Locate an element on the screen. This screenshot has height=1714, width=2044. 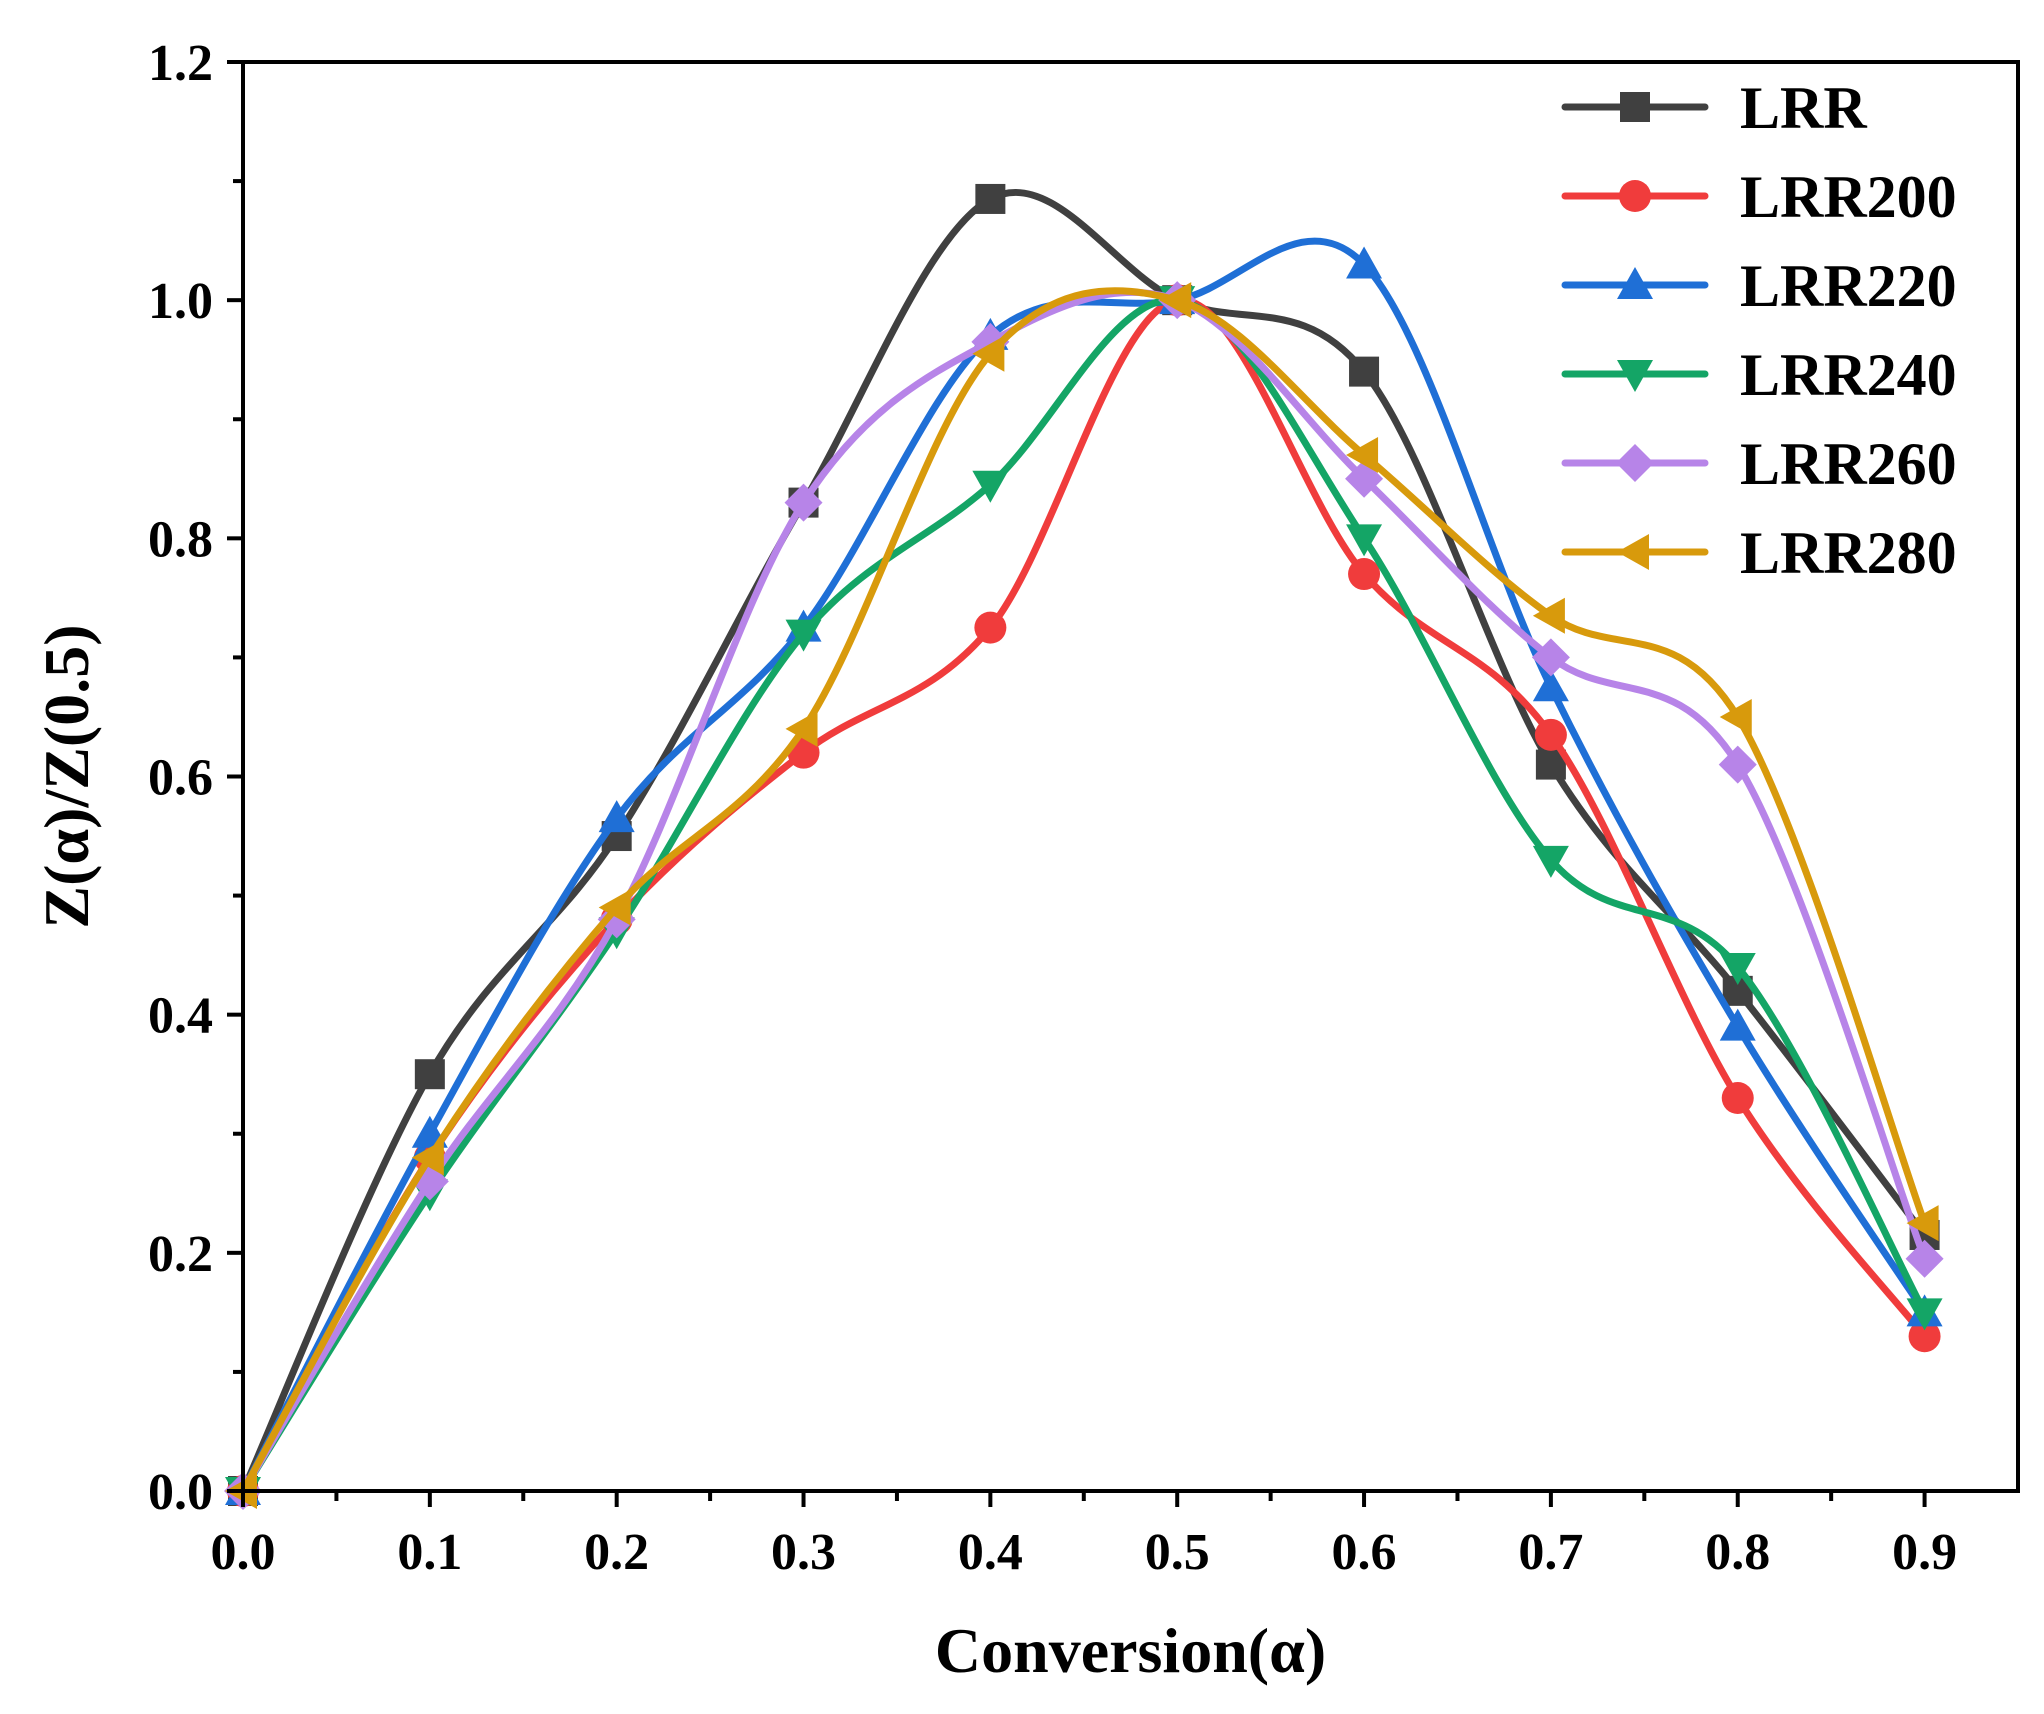
legend-item-lrr240: LRR240 is located at coordinates (1759, 375).